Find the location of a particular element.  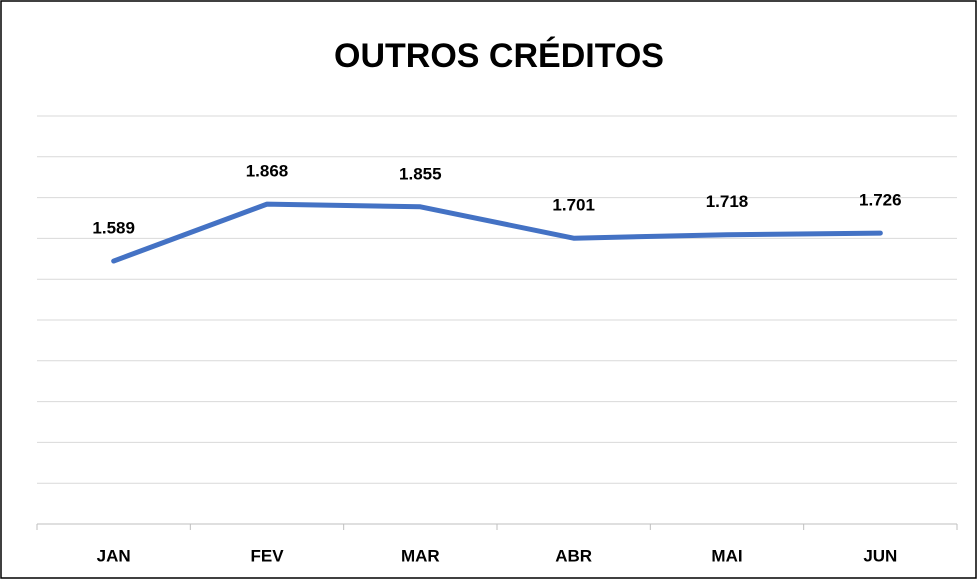

x-tick-label: MAI is located at coordinates (726, 555).